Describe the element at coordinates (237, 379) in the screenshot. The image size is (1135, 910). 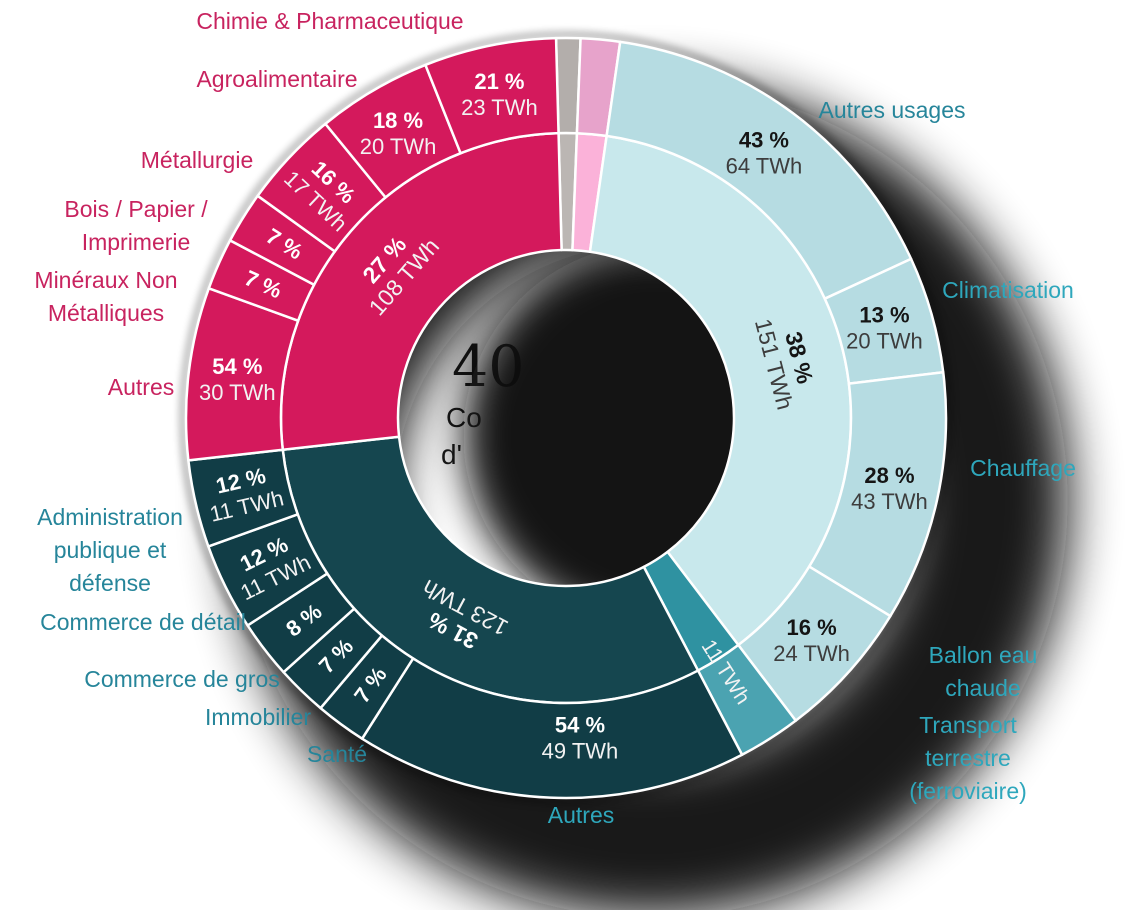
I see `label-autres-industrie: 54 % 30 TWh` at that location.